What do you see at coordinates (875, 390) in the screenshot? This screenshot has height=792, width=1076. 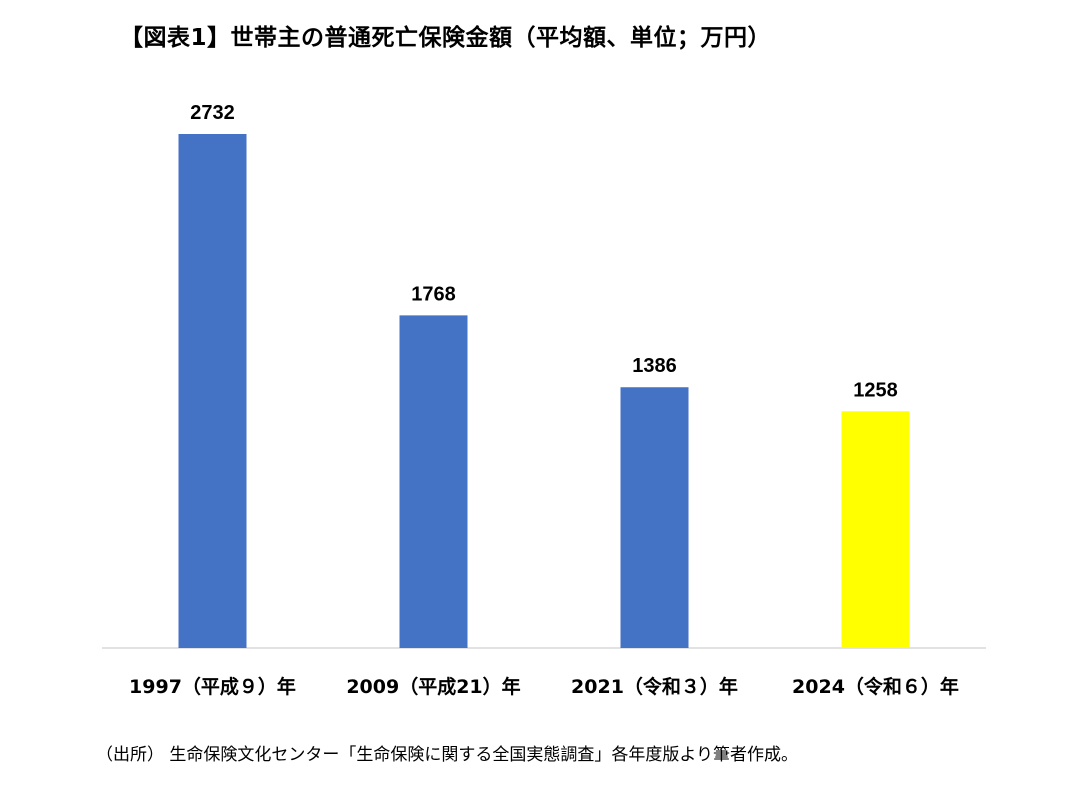 I see `data-label: 1258` at bounding box center [875, 390].